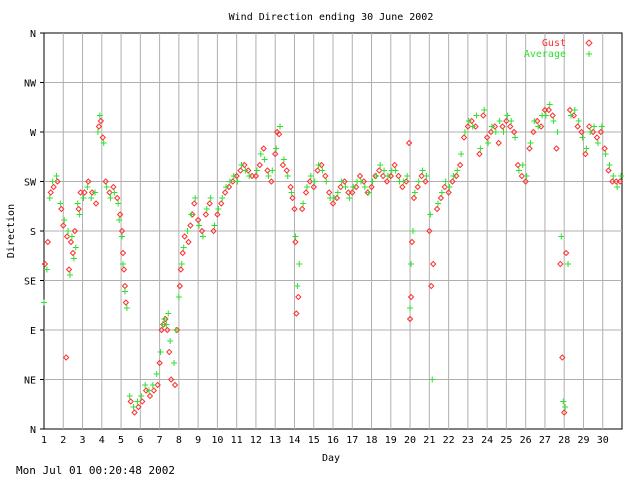 The image size is (640, 480). I want to click on x-tick-label: 21, so click(429, 440).